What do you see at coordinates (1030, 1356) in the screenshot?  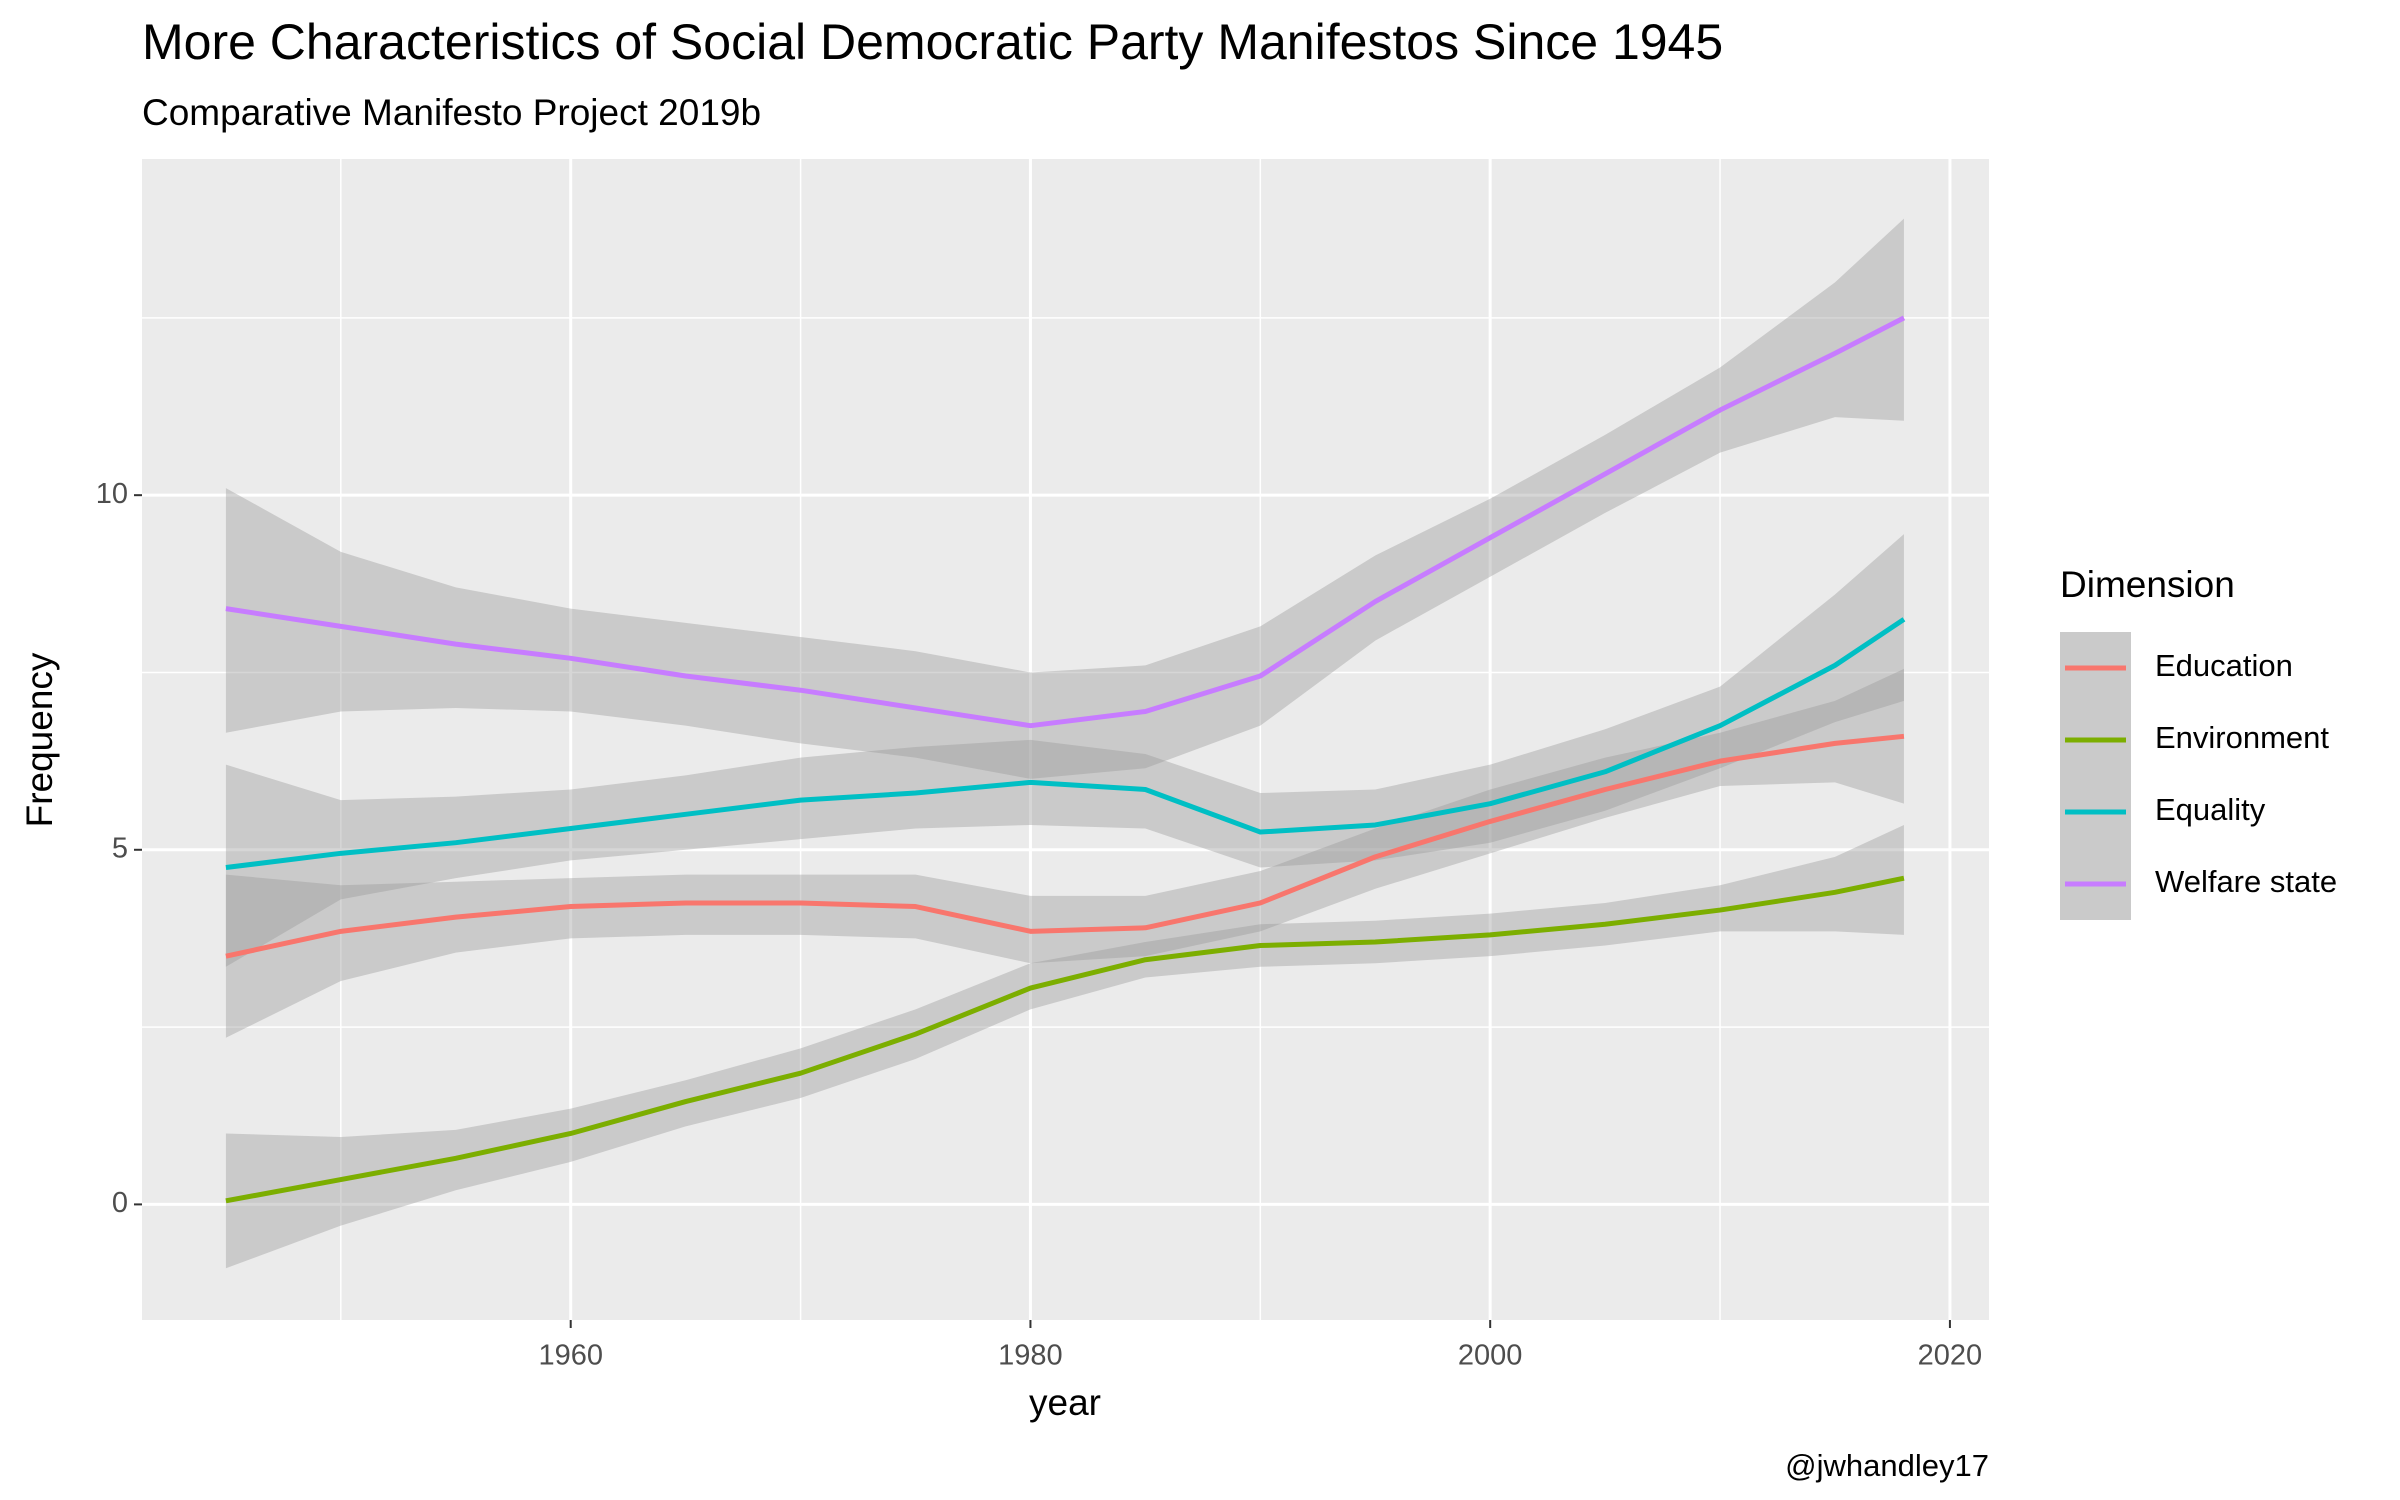 I see `x-tick-label: 1980` at bounding box center [1030, 1356].